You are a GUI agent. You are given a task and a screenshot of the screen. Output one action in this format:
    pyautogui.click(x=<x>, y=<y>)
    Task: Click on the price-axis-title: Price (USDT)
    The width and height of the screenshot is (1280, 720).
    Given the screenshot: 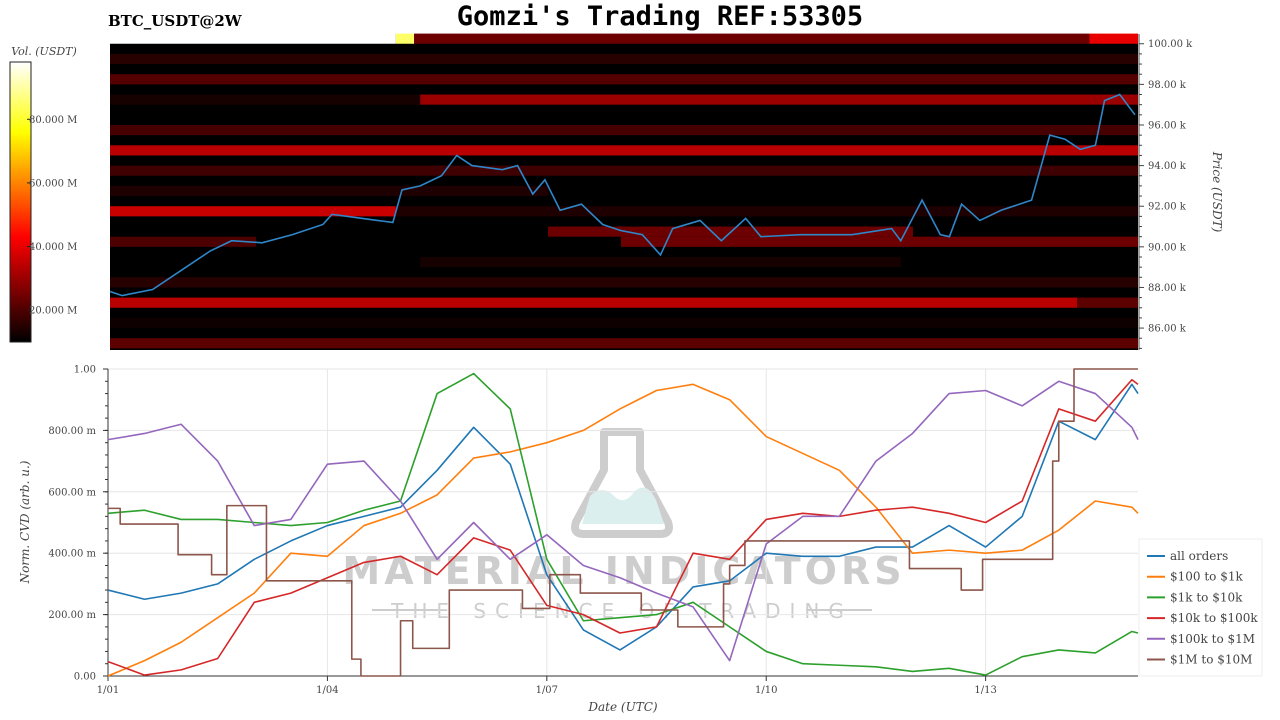 What is the action you would take?
    pyautogui.click(x=1217, y=192)
    